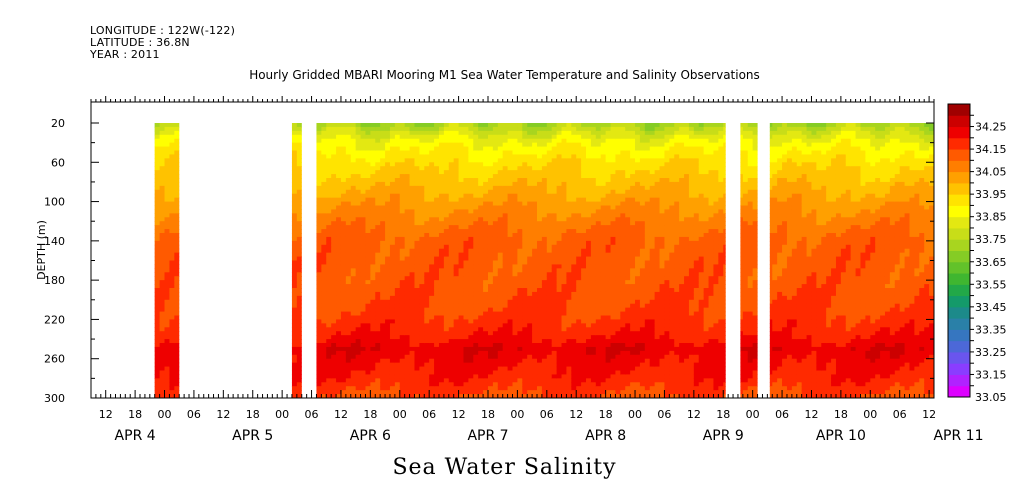 The image size is (1009, 504). What do you see at coordinates (991, 194) in the screenshot?
I see `legend-label: 33.95` at bounding box center [991, 194].